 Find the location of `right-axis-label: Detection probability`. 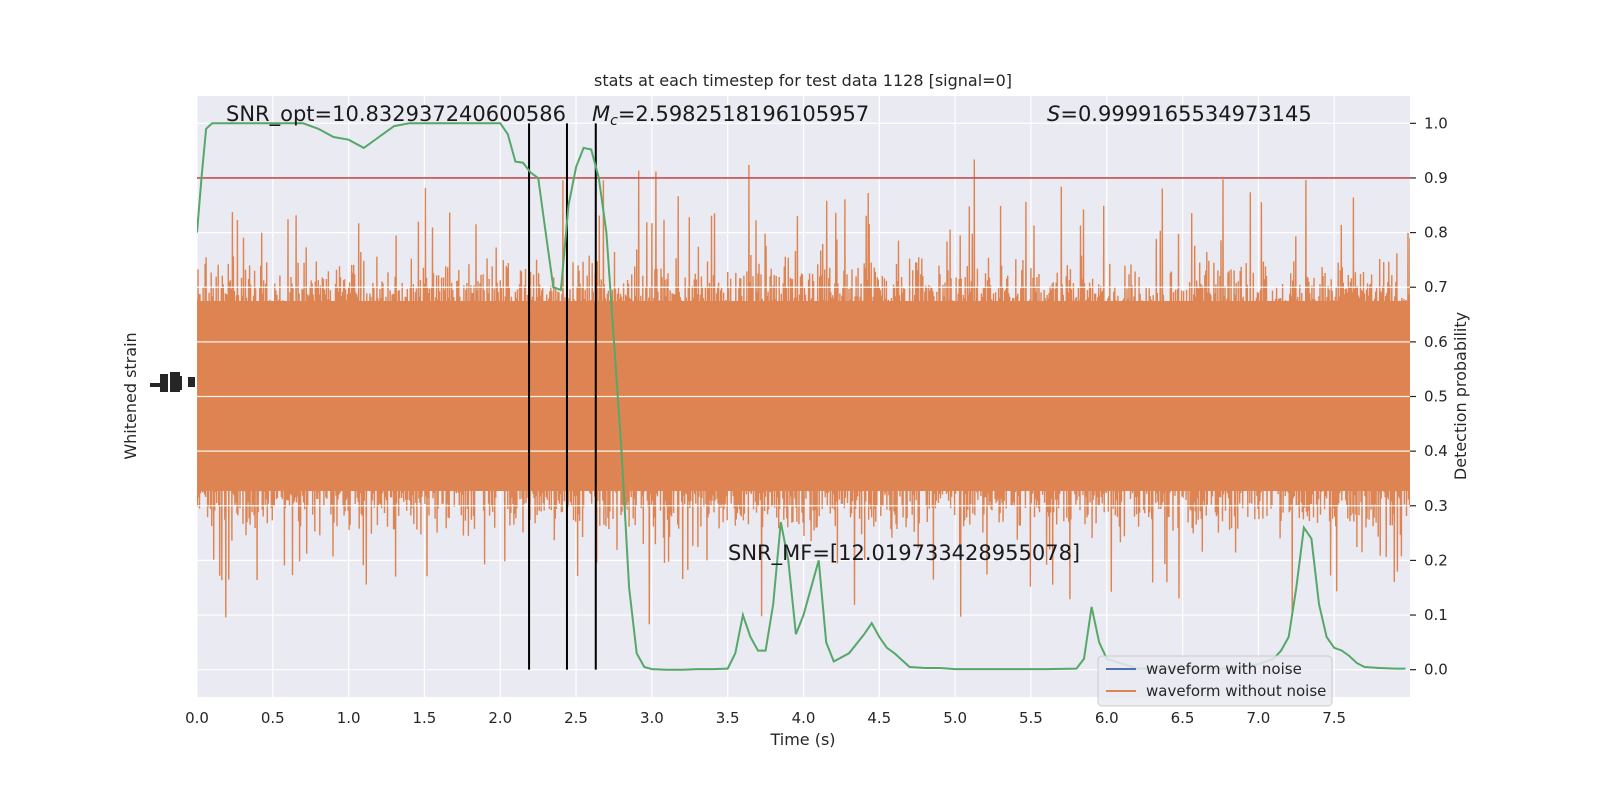

right-axis-label: Detection probability is located at coordinates (1460, 396).